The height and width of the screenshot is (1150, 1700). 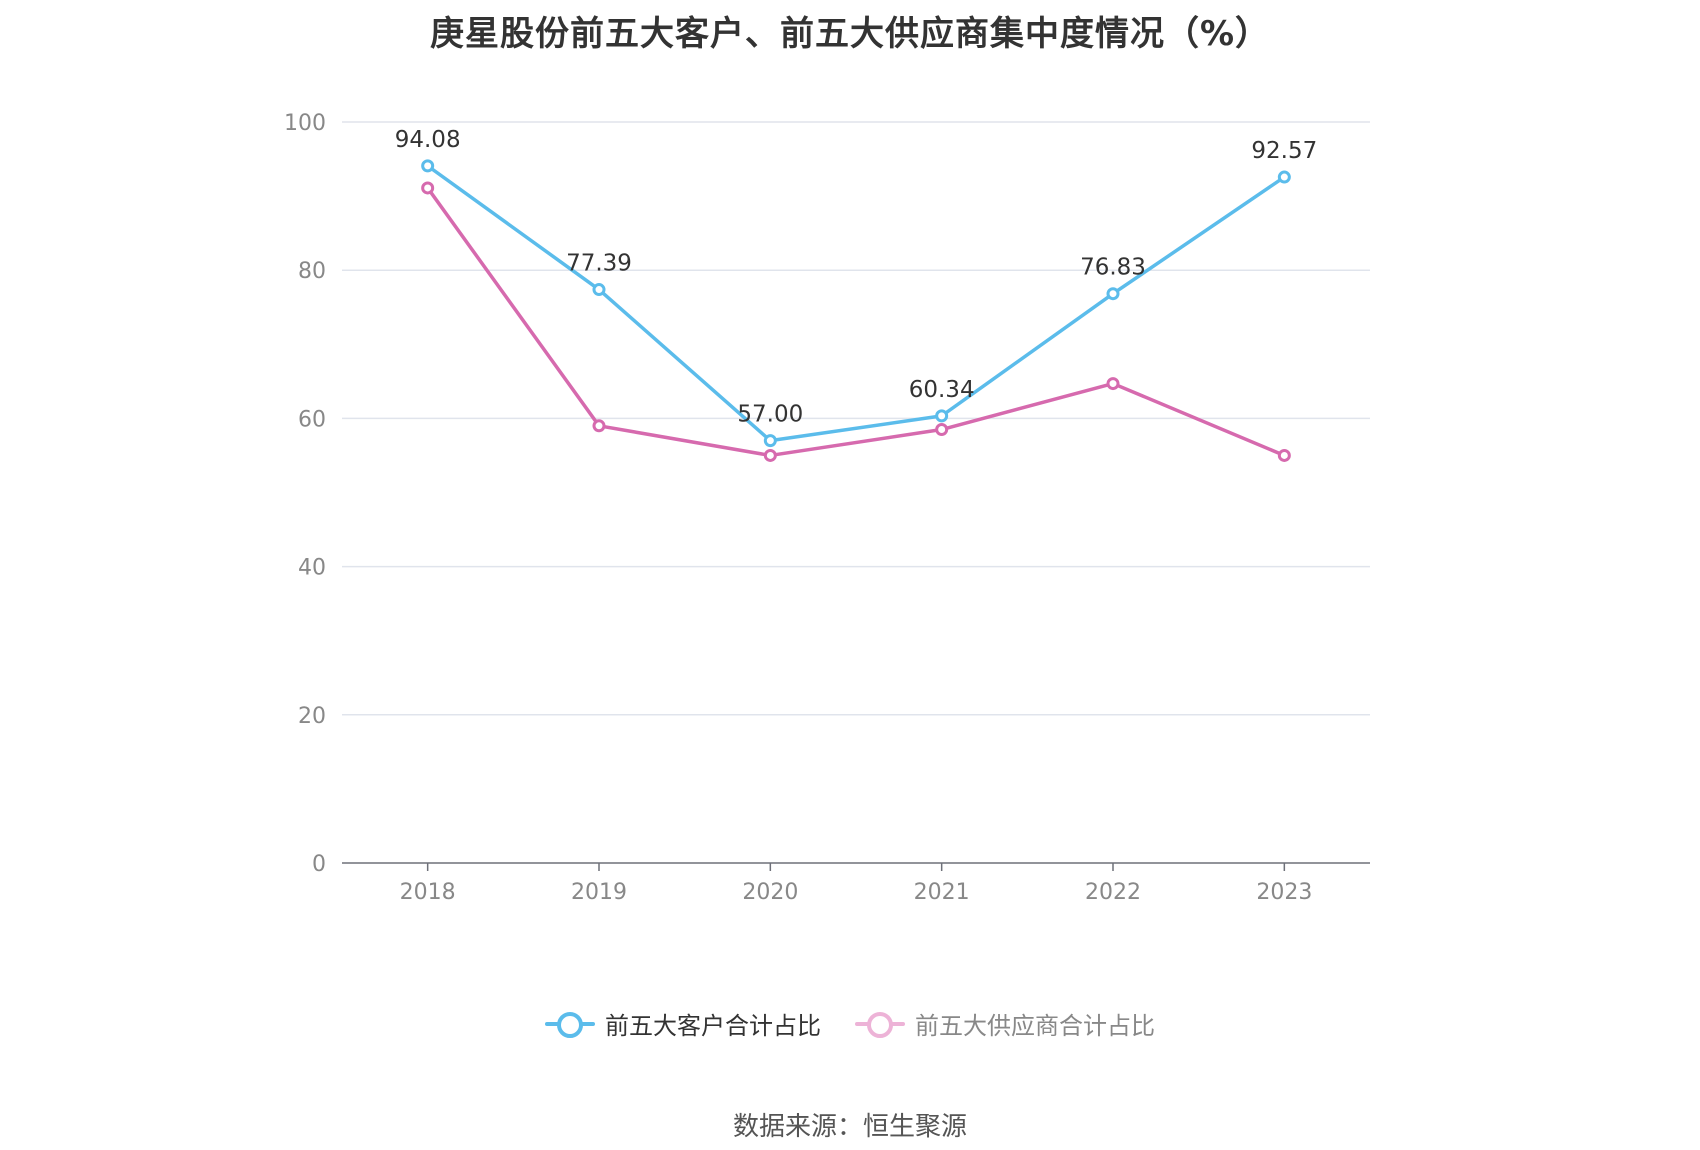 What do you see at coordinates (312, 419) in the screenshot?
I see `y-tick-label: 60` at bounding box center [312, 419].